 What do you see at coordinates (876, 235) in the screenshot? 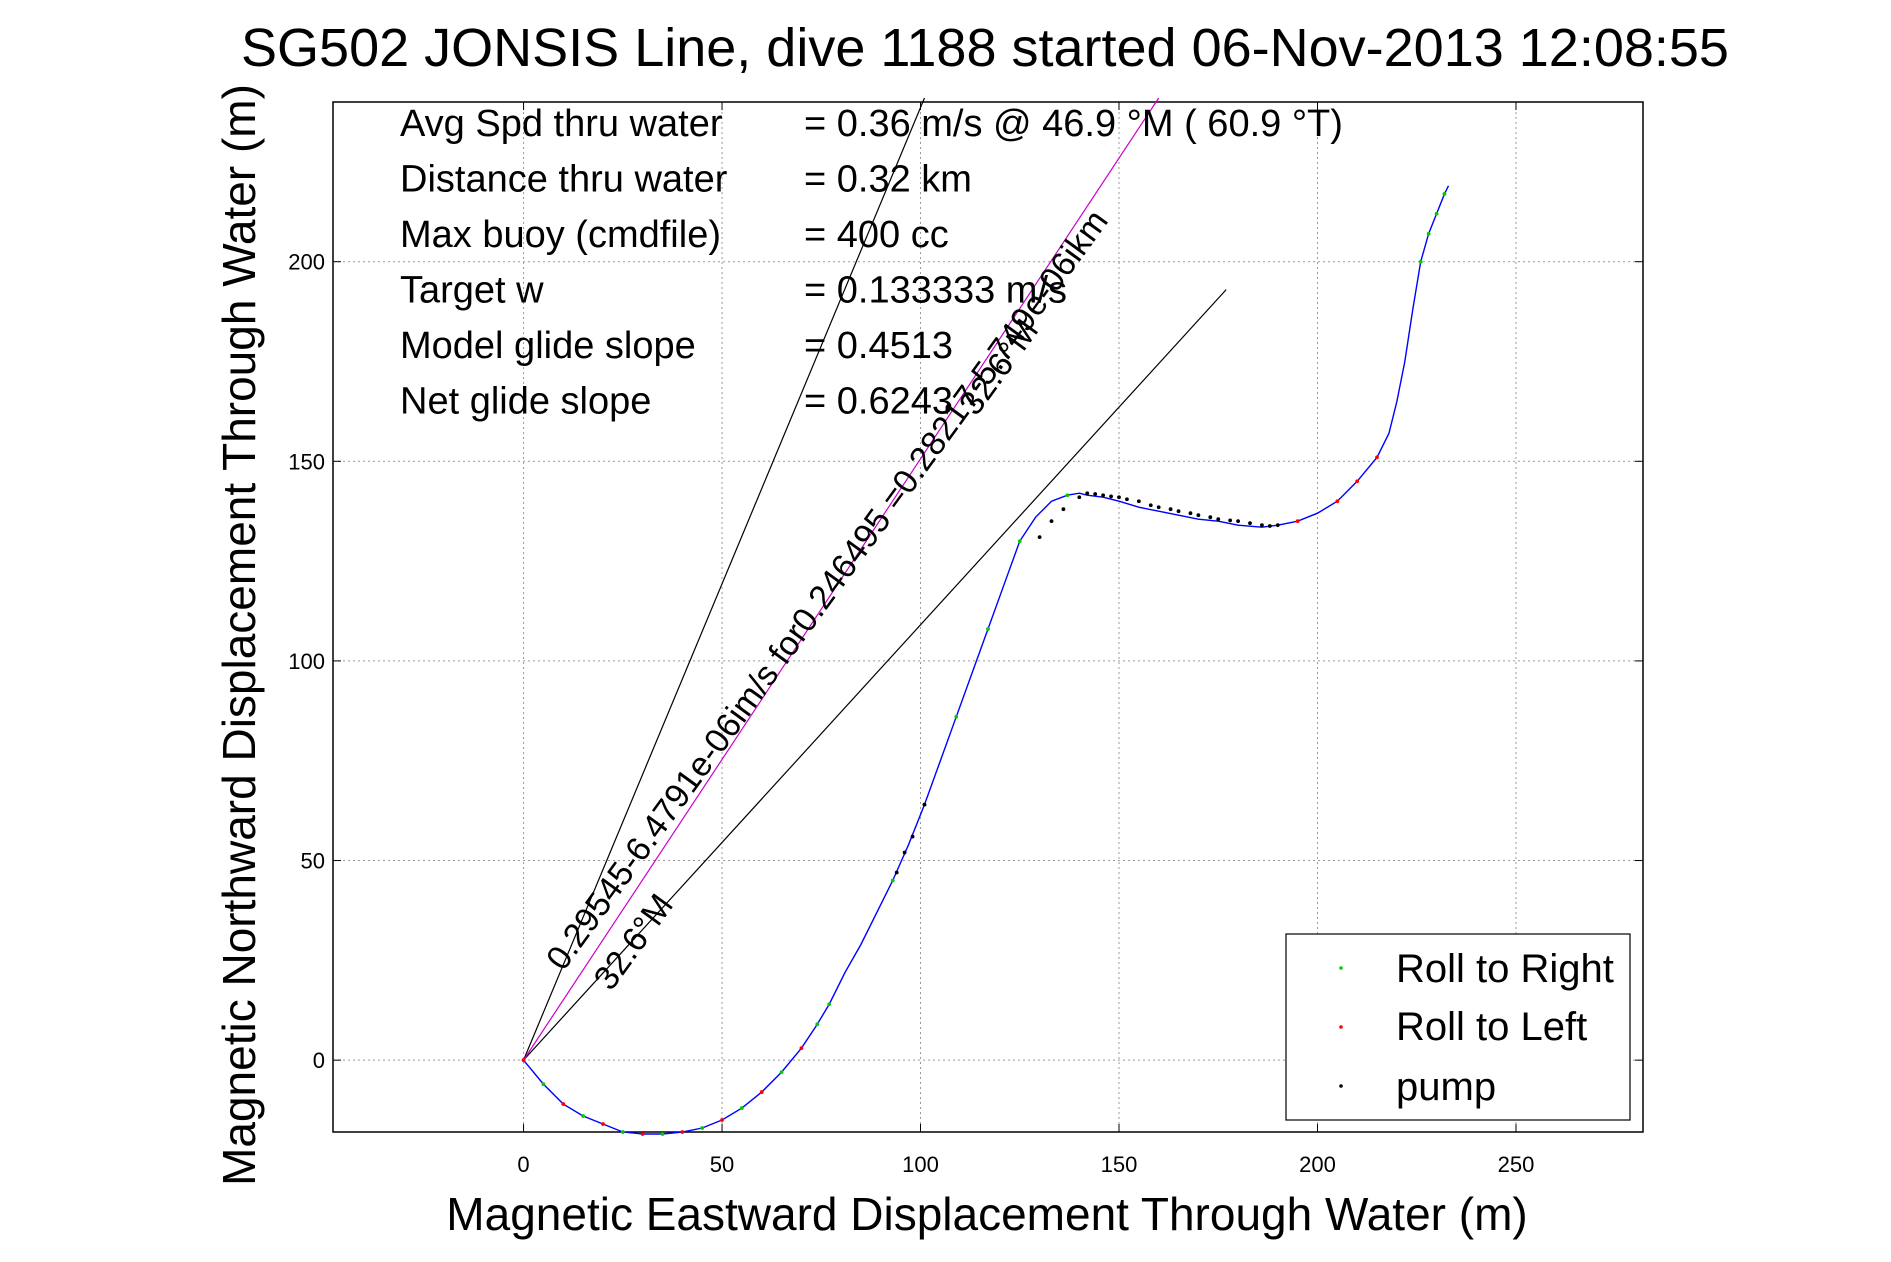
I see `stat-value: = 400 cc` at bounding box center [876, 235].